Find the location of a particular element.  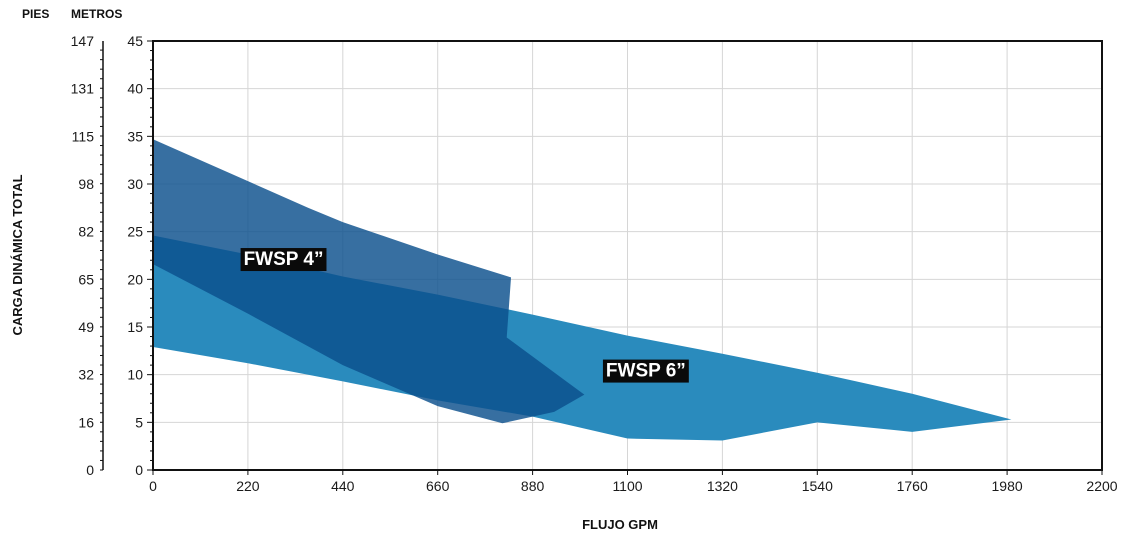

x-tick-label: 1980 is located at coordinates (1007, 486).